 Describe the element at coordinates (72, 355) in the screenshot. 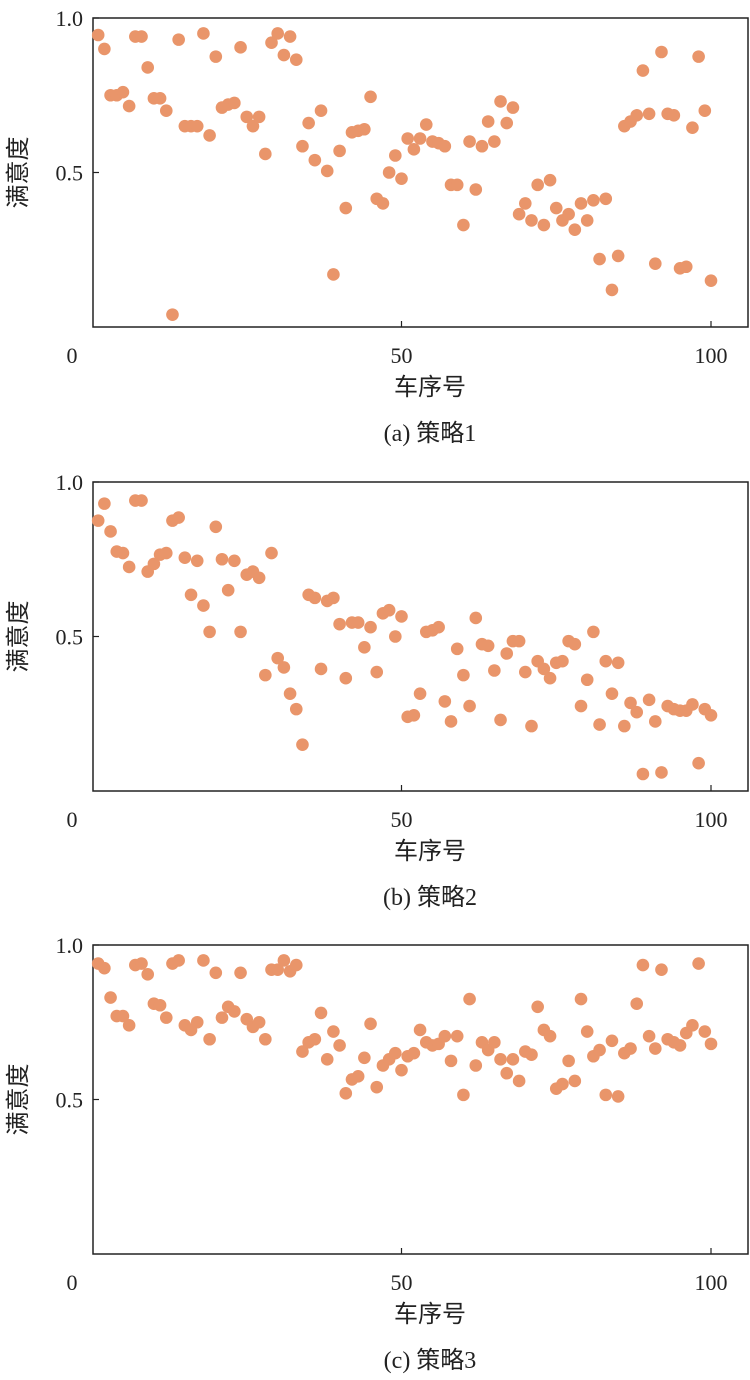

I see `x-tick-label: 0` at that location.